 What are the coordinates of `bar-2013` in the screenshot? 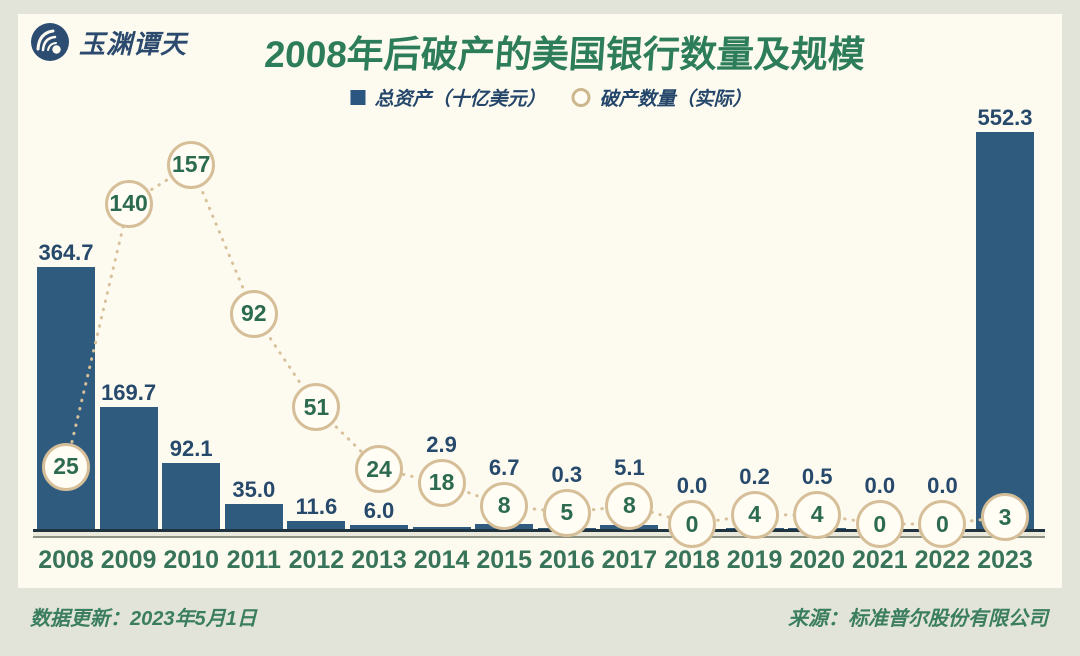 It's located at (379, 526).